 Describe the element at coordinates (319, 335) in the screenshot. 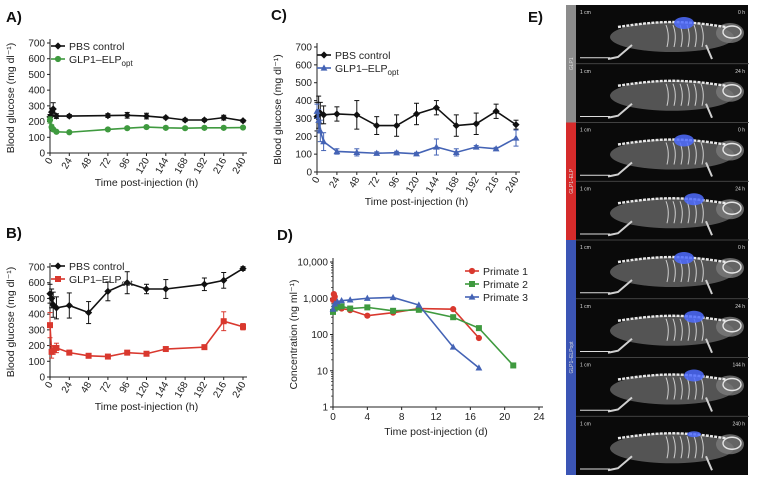

I see `y-tick-label: 100` at that location.